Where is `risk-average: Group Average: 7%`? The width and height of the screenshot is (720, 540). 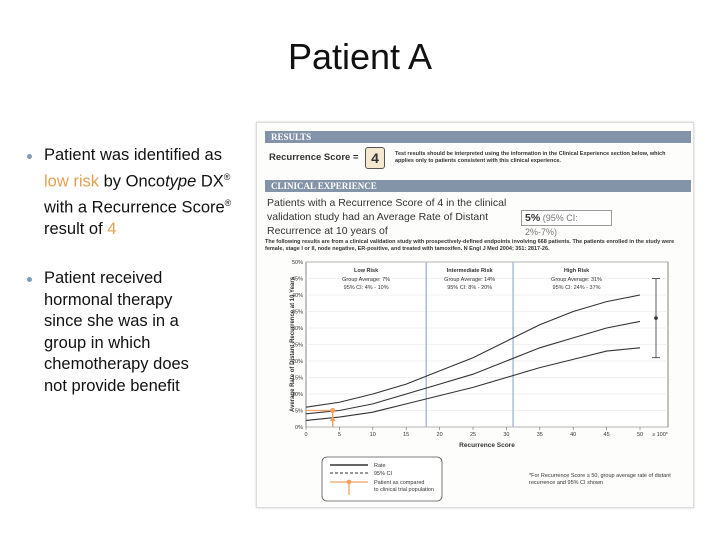 risk-average: Group Average: 7% is located at coordinates (366, 280).